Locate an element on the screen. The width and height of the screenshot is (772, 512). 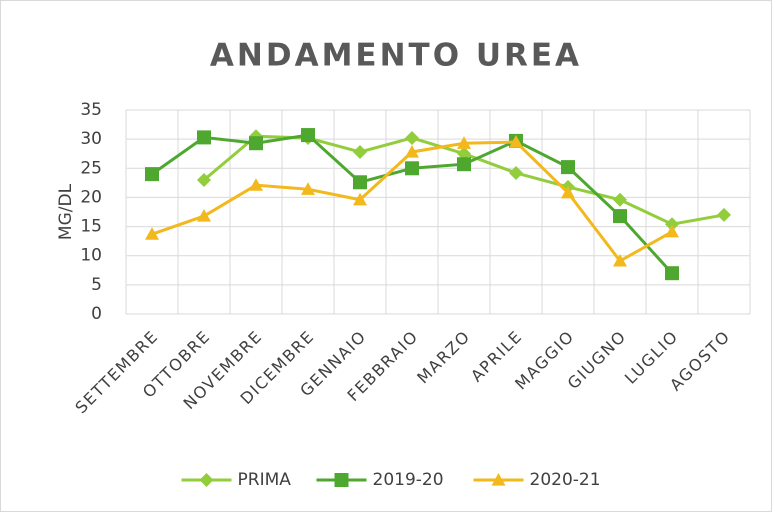
legend-label: 2020-21 is located at coordinates (565, 480).